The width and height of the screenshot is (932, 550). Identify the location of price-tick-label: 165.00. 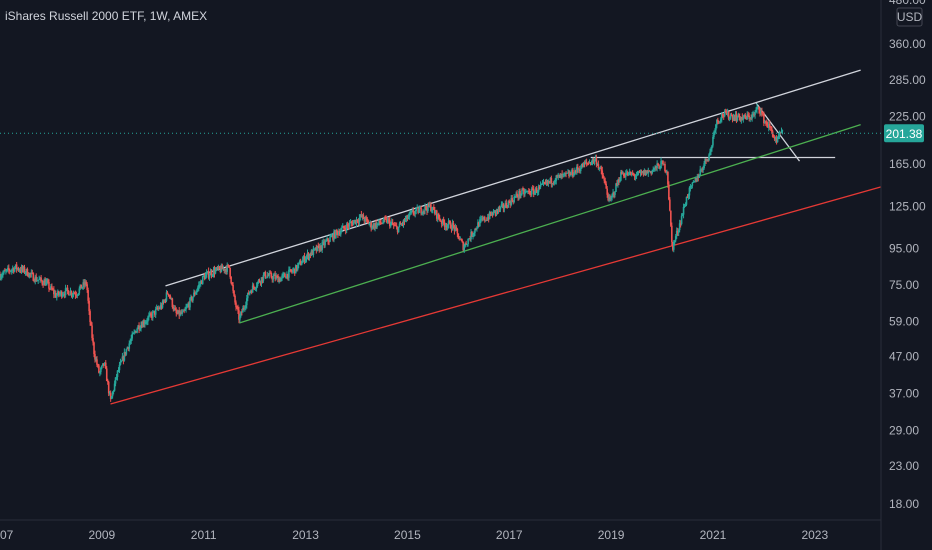
(907, 164).